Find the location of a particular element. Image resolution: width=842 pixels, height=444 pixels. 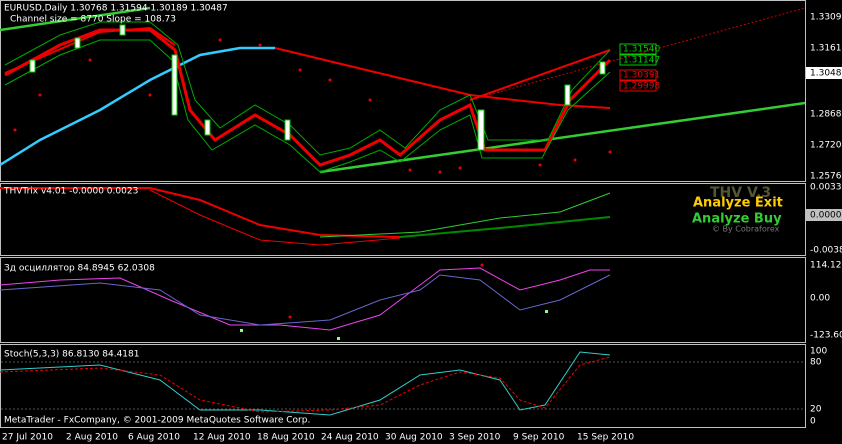

price-box: 1.31540 is located at coordinates (641, 50).